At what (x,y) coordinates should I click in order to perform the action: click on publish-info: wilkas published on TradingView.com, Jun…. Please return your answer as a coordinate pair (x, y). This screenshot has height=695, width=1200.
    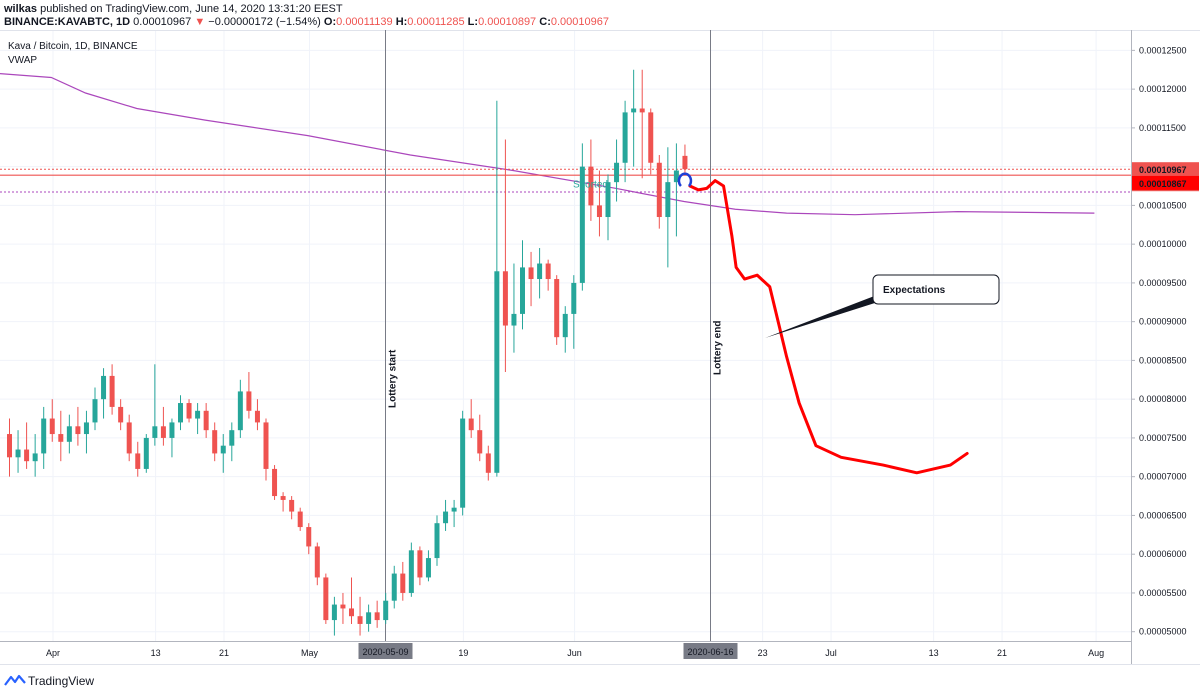
    Looking at the image, I should click on (173, 9).